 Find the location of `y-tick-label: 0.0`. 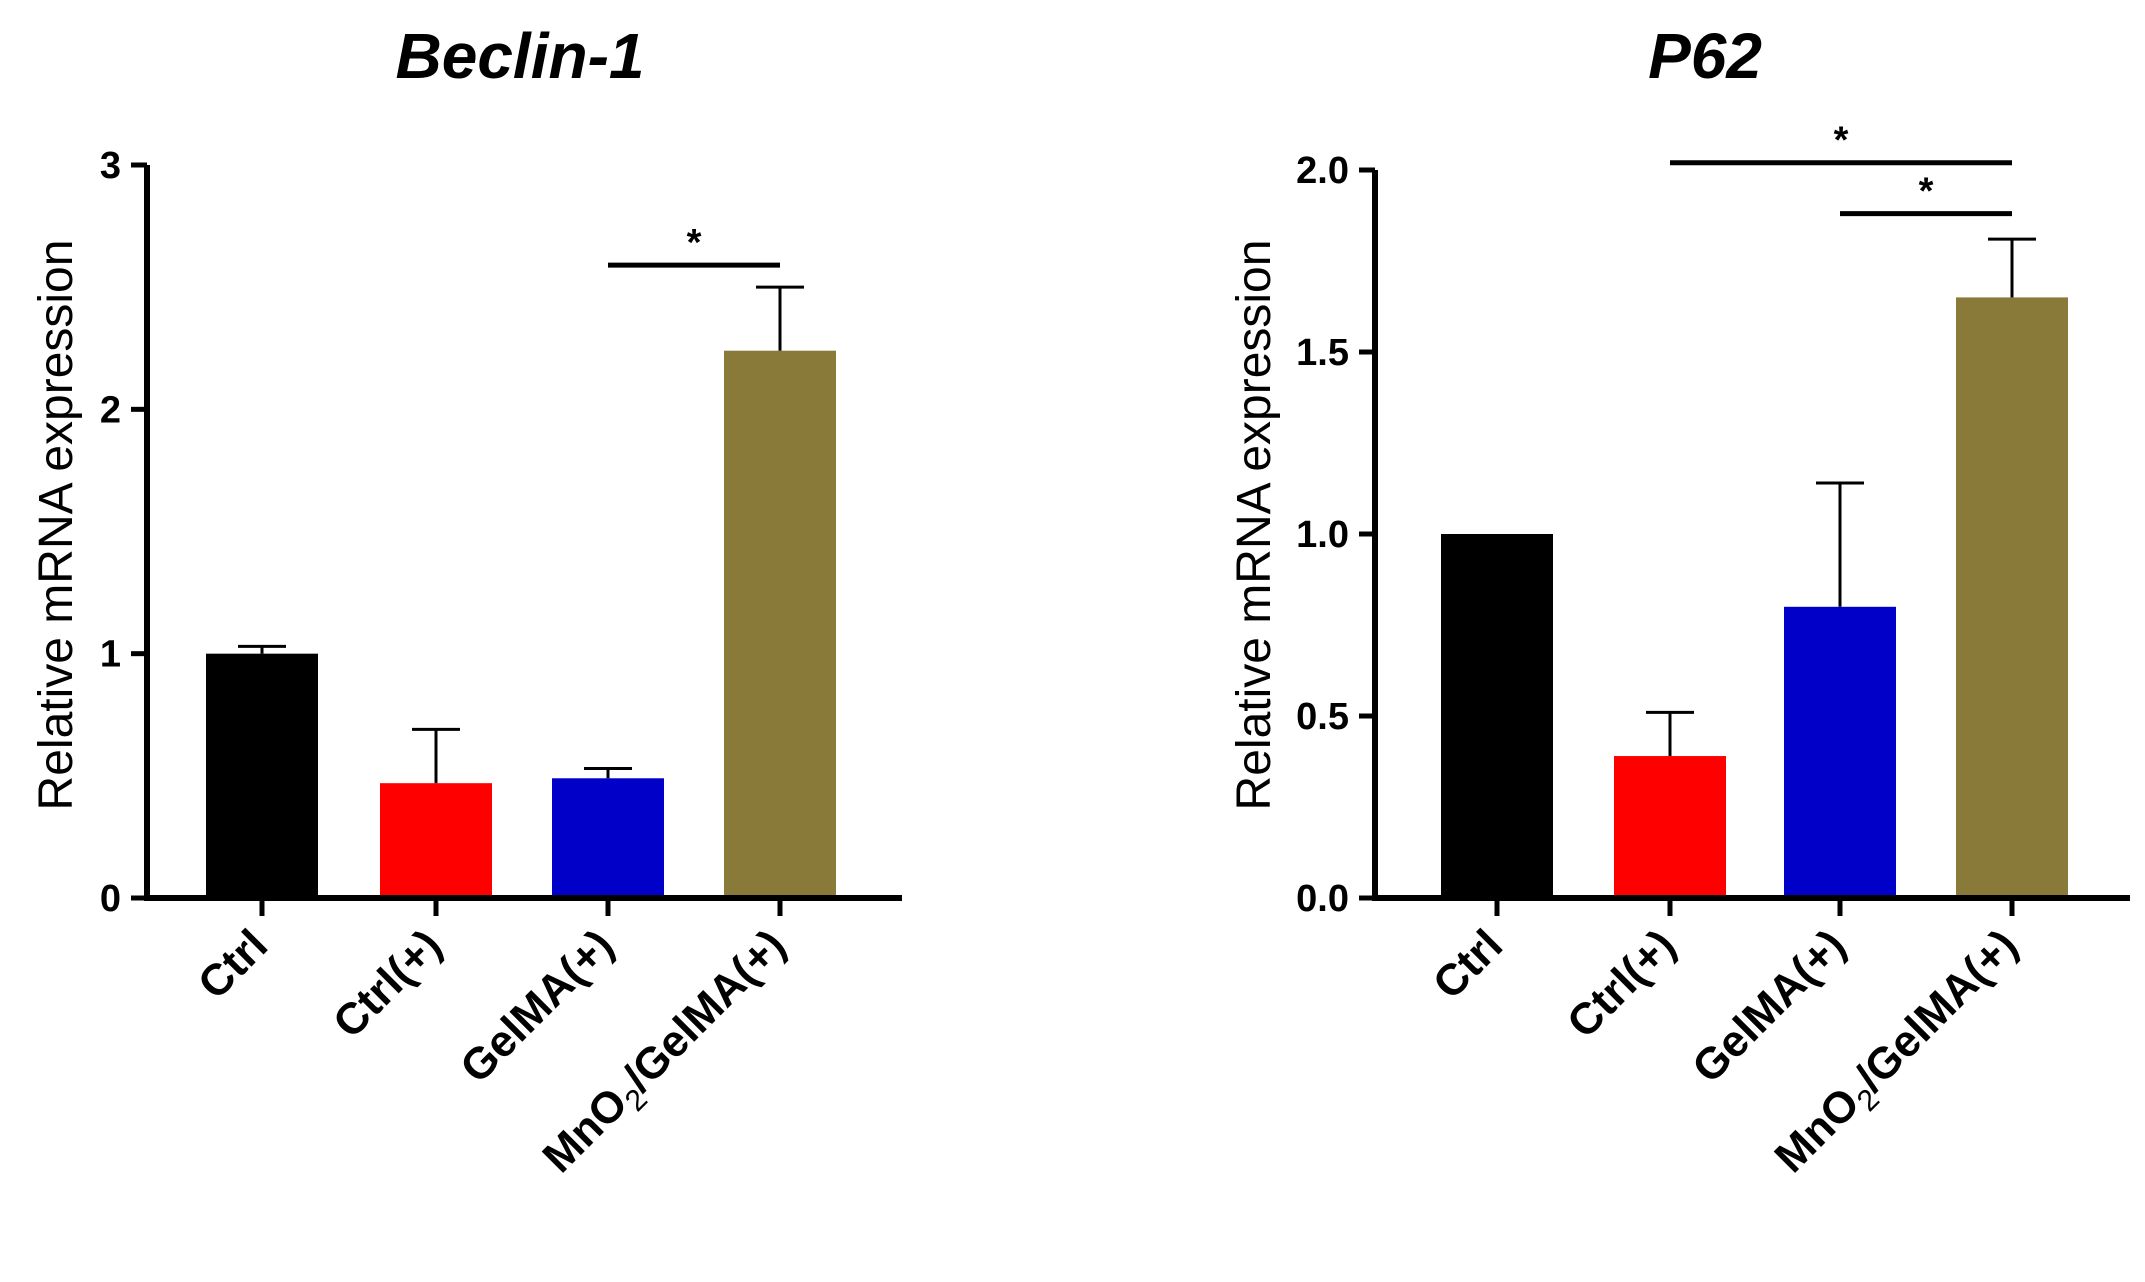

y-tick-label: 0.0 is located at coordinates (1322, 899).